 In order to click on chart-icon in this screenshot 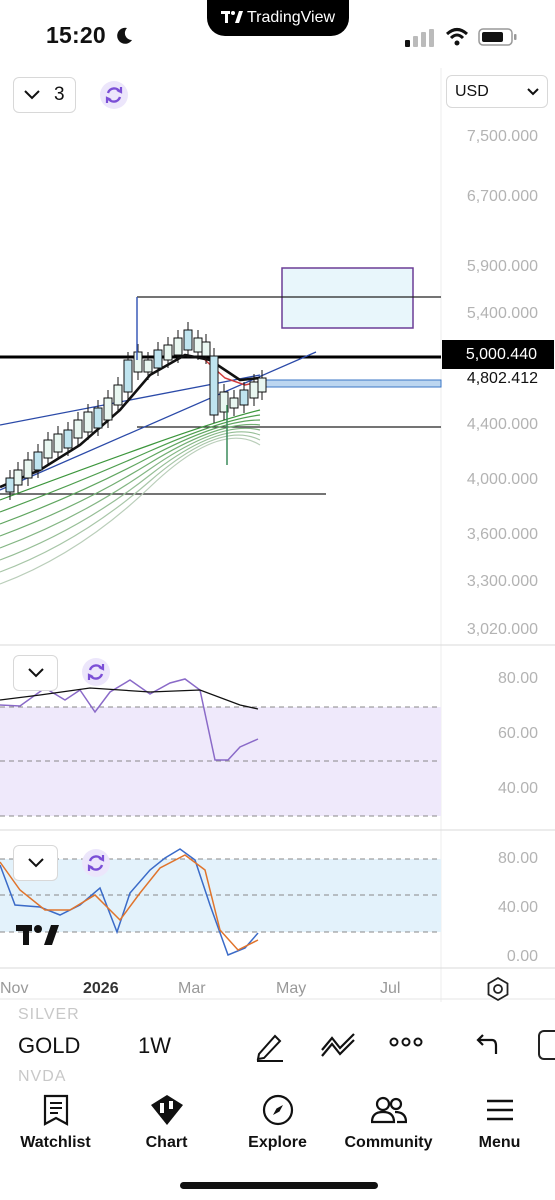, I will do `click(166, 1110)`.